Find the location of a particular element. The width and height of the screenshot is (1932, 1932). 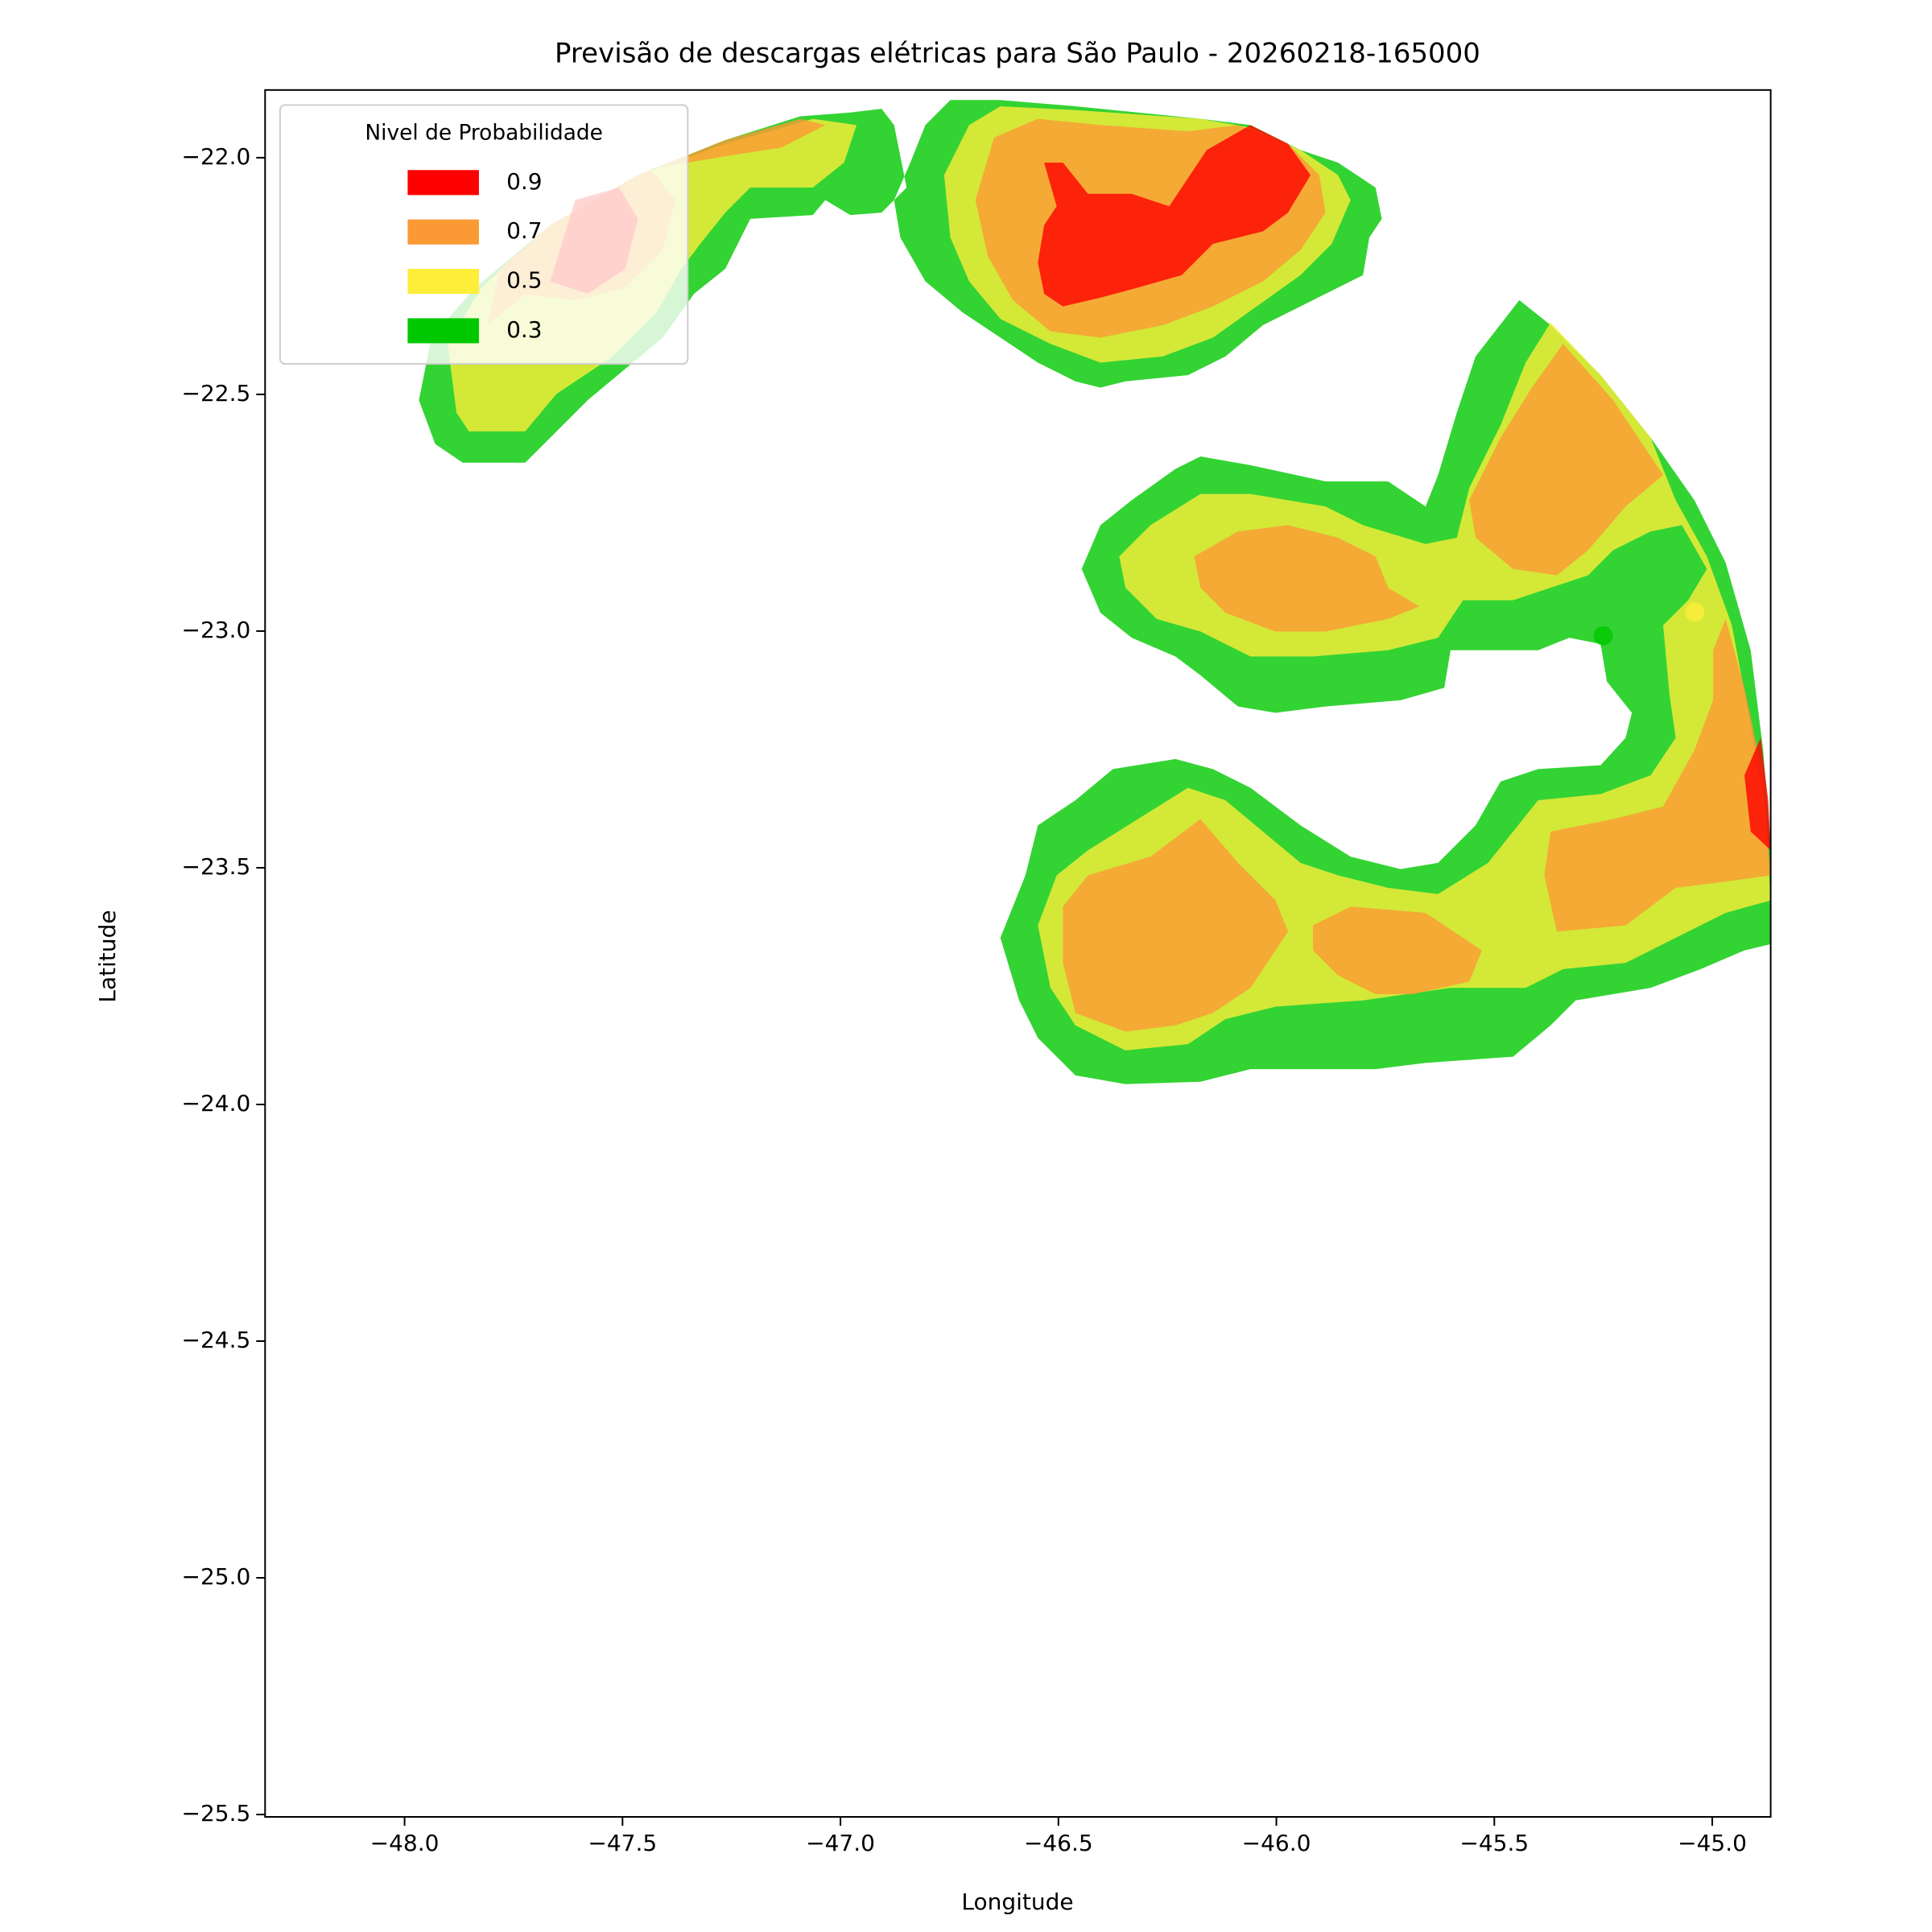

points is located at coordinates (1649, 624).